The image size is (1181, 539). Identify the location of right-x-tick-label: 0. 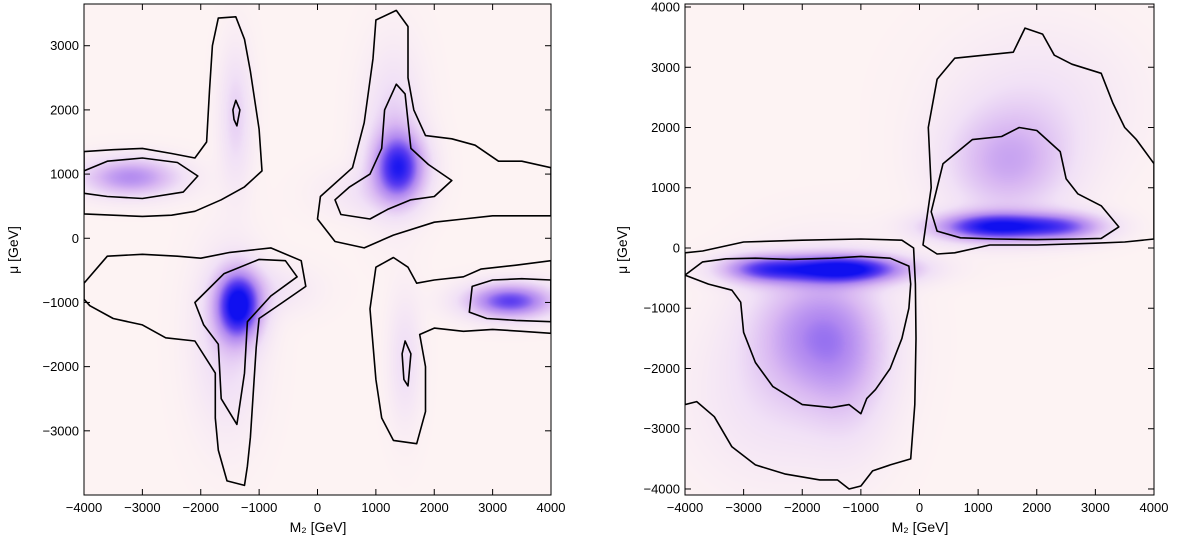
(919, 507).